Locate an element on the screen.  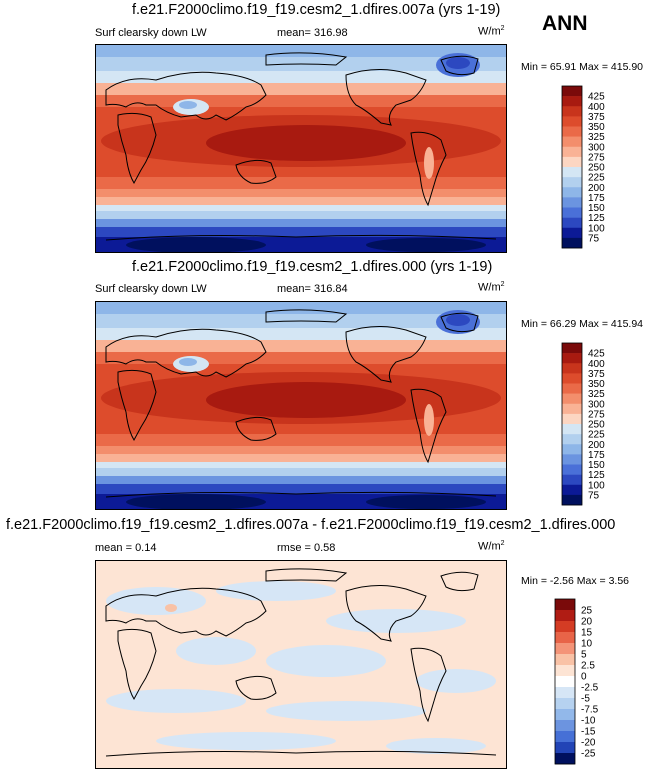
colorbar-tick-label: 350 is located at coordinates (596, 384).